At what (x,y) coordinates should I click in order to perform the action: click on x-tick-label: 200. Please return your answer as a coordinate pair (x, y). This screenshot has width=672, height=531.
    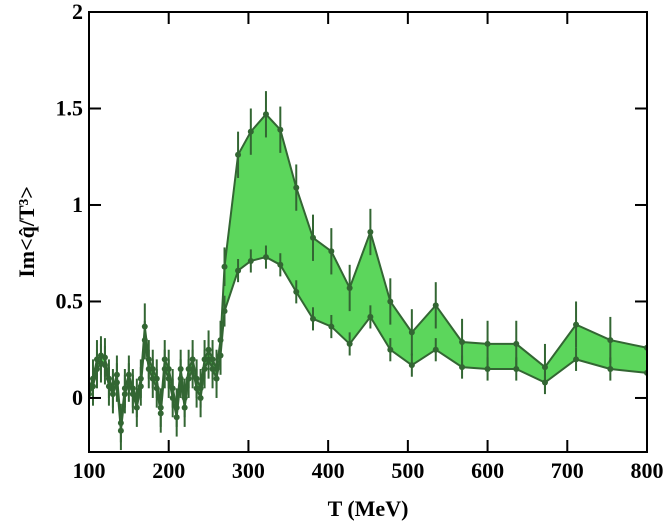
    Looking at the image, I should click on (168, 470).